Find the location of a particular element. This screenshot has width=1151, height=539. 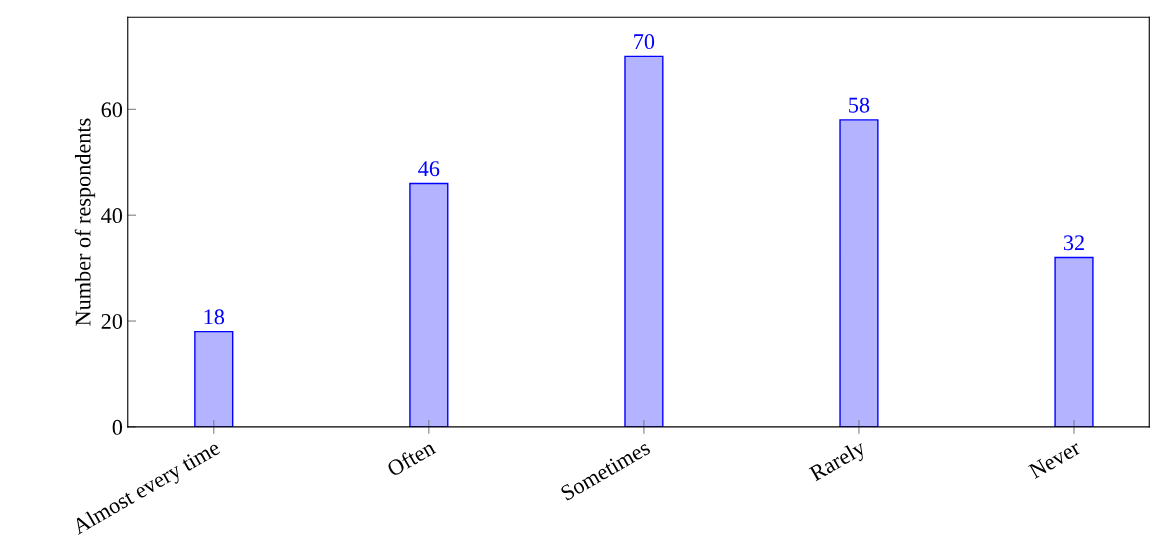

data-label: 58 is located at coordinates (859, 105).